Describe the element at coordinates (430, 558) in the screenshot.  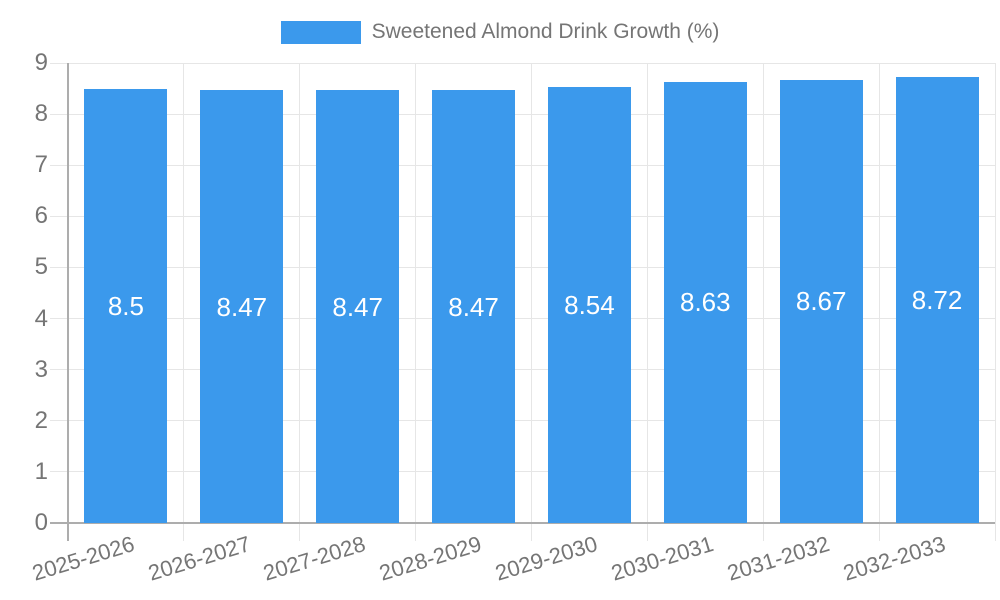
I see `x-axis-tick-label: 2028-2029` at that location.